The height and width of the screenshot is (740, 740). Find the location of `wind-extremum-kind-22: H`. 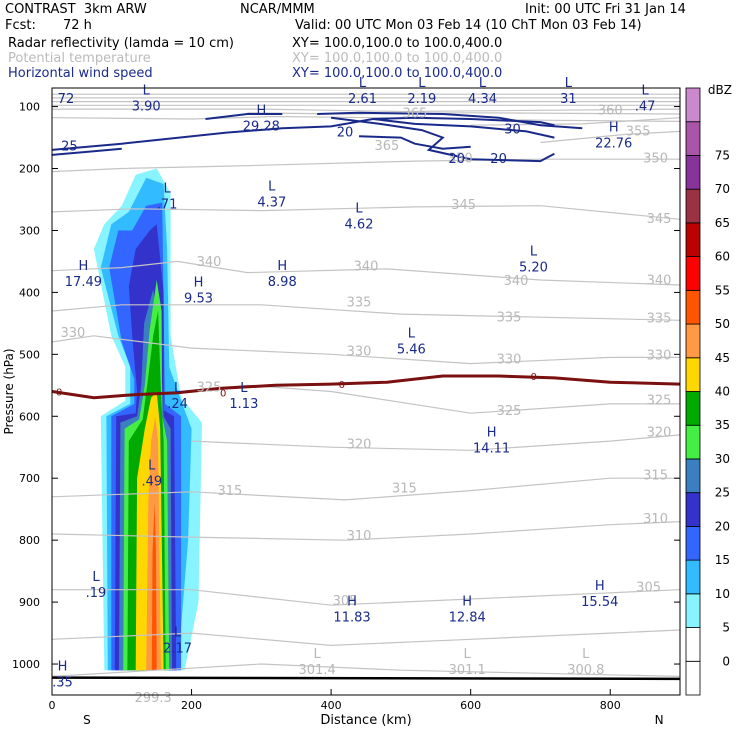

wind-extremum-kind-22: H is located at coordinates (352, 602).